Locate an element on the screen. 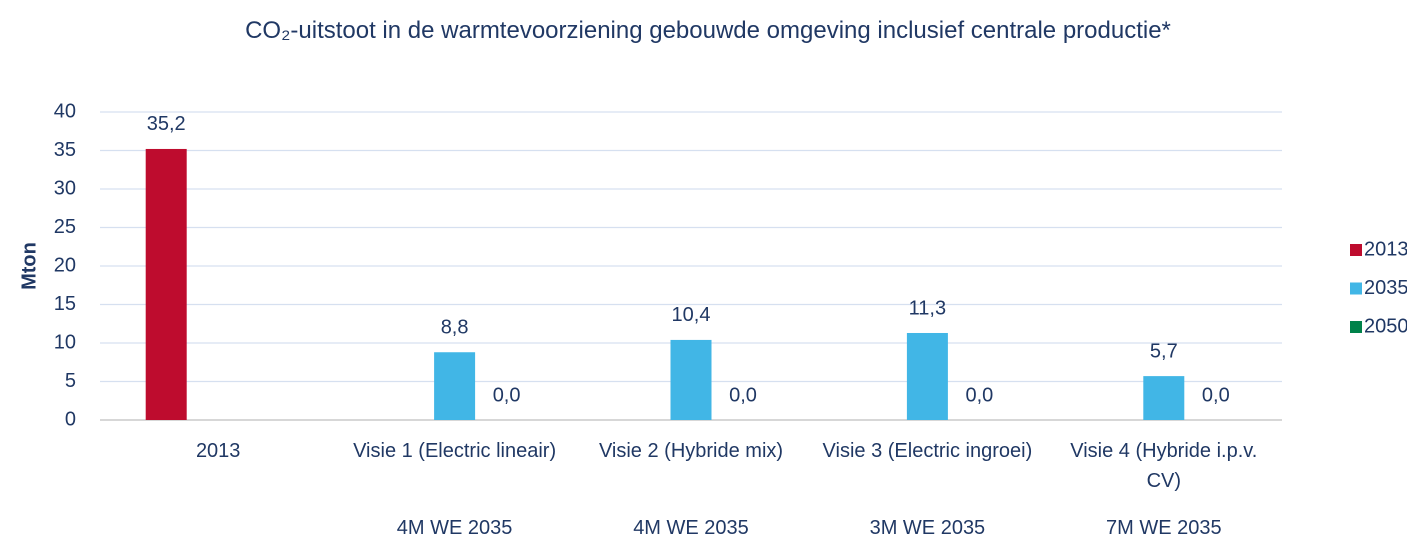  y-tick-label: 10 is located at coordinates (65, 342).